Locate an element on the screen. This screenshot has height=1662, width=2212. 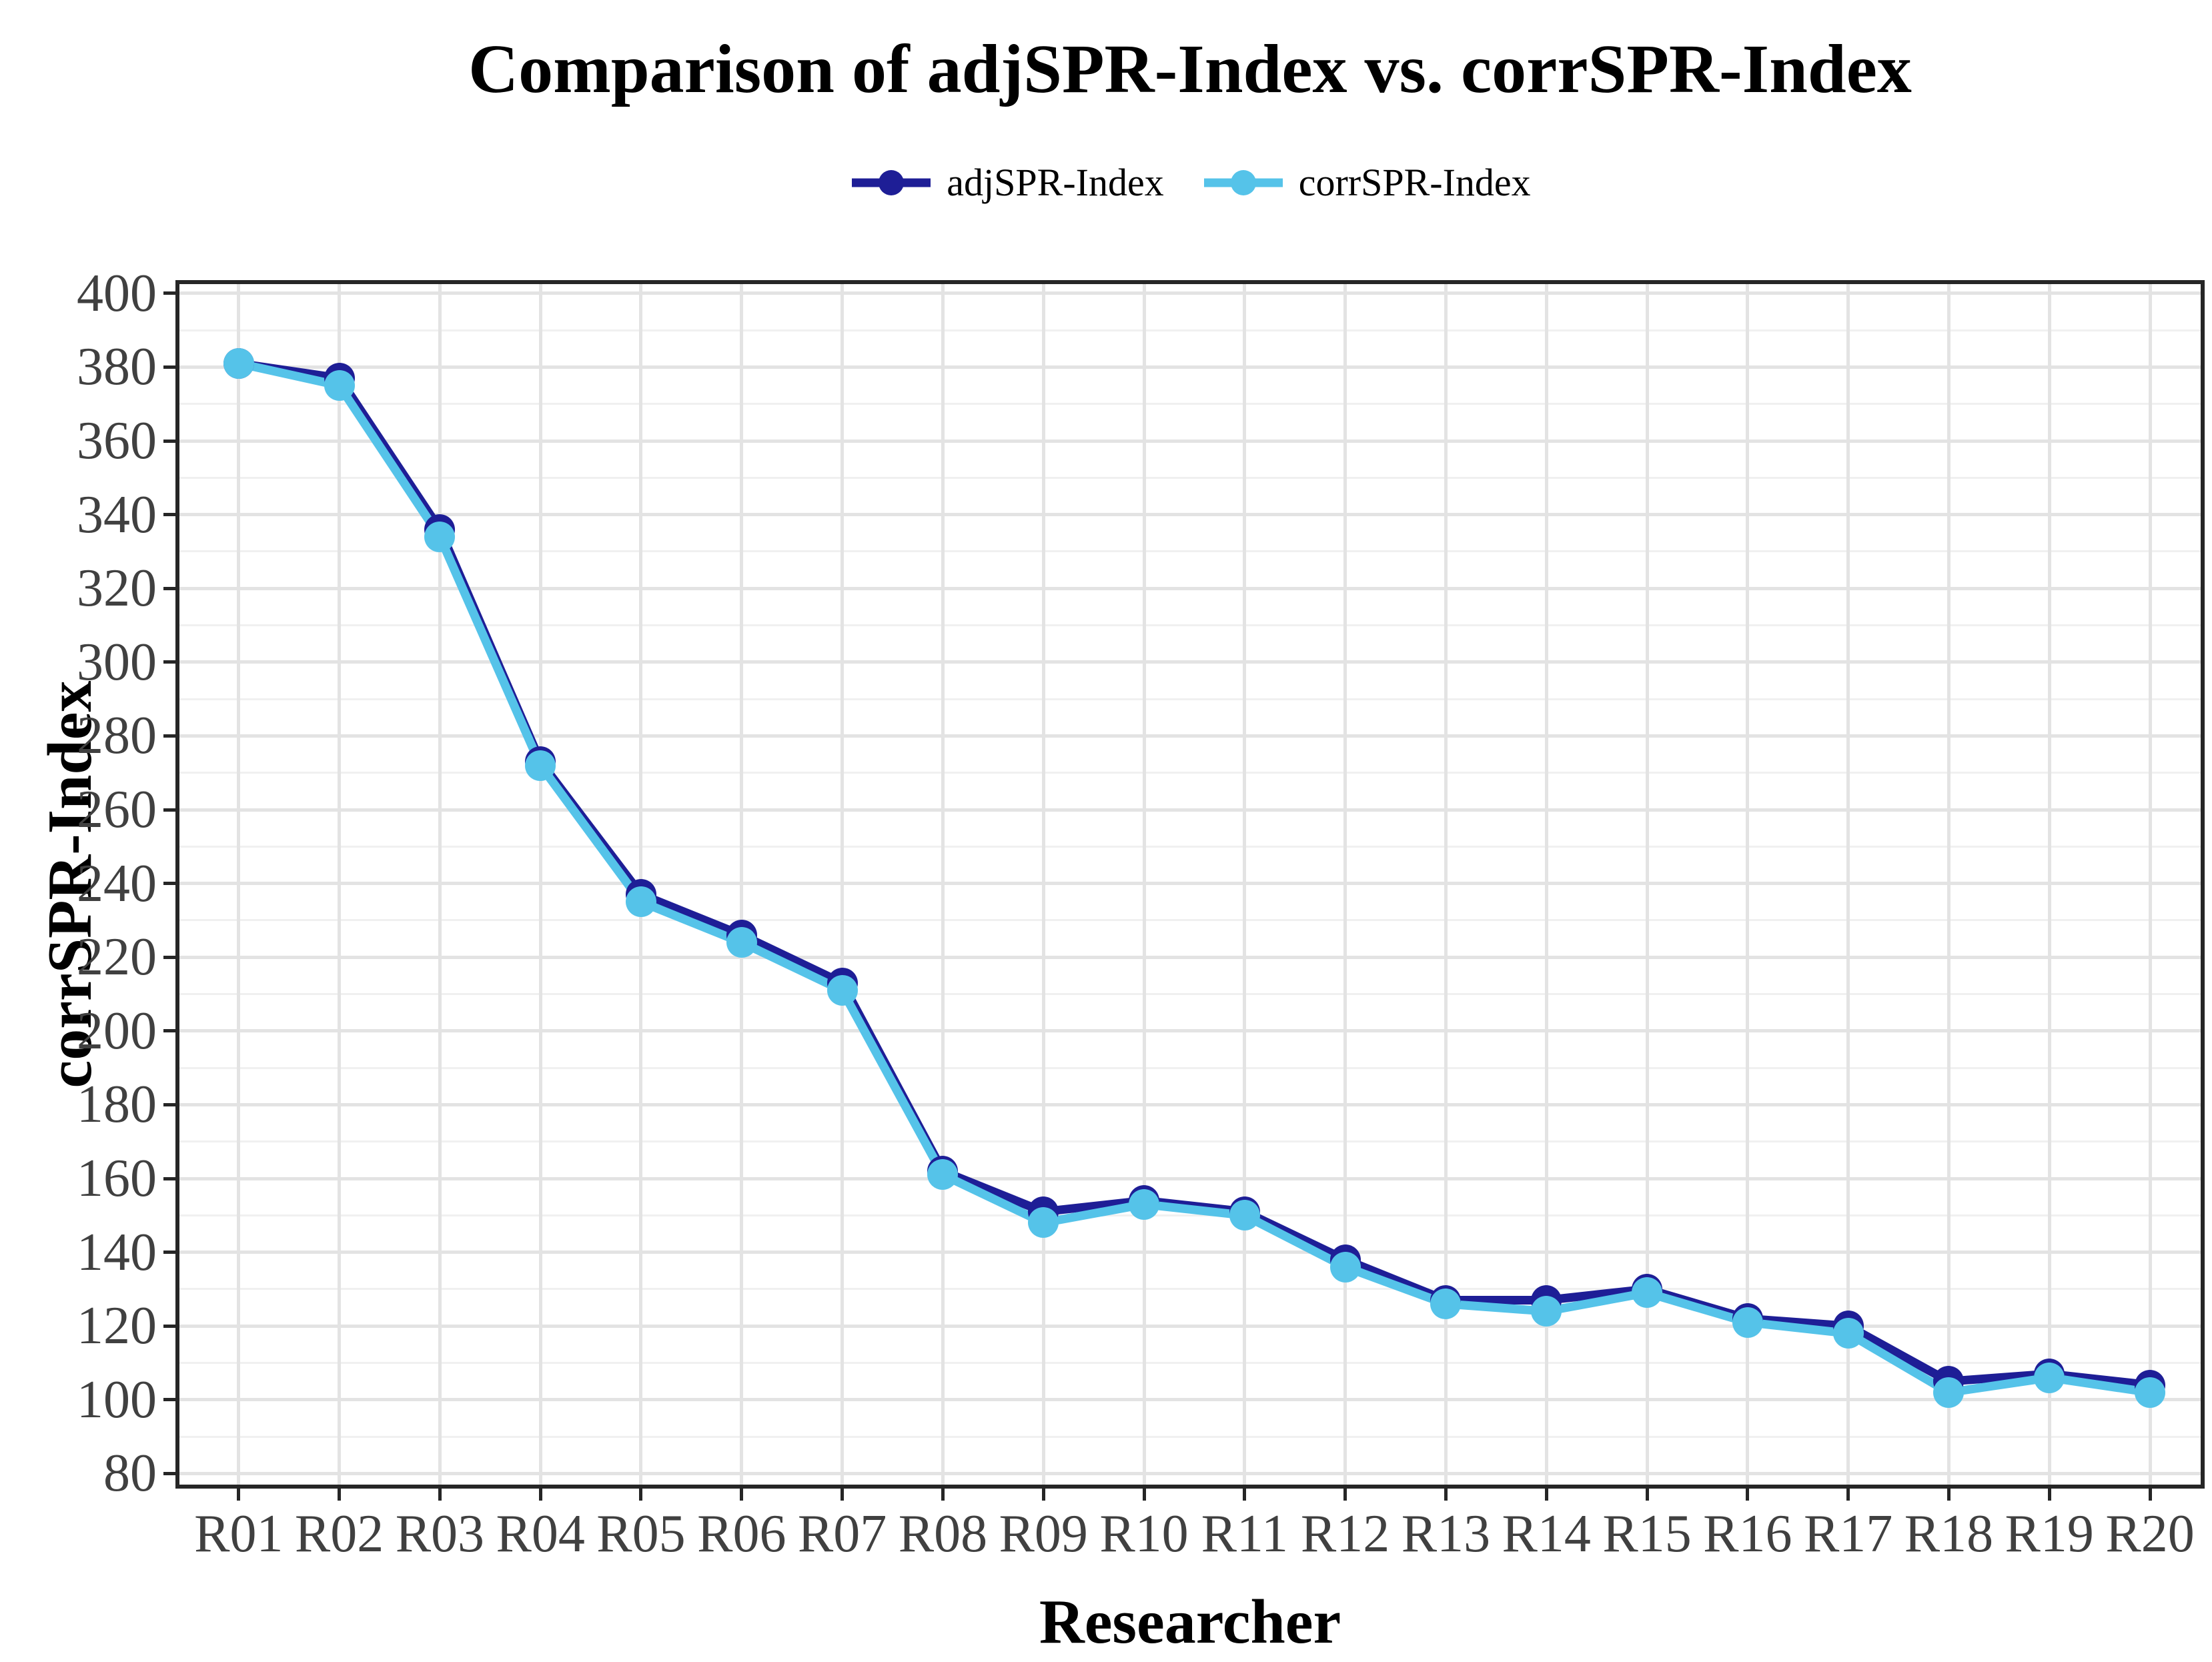
v-gridline-R07 is located at coordinates (843, 885).